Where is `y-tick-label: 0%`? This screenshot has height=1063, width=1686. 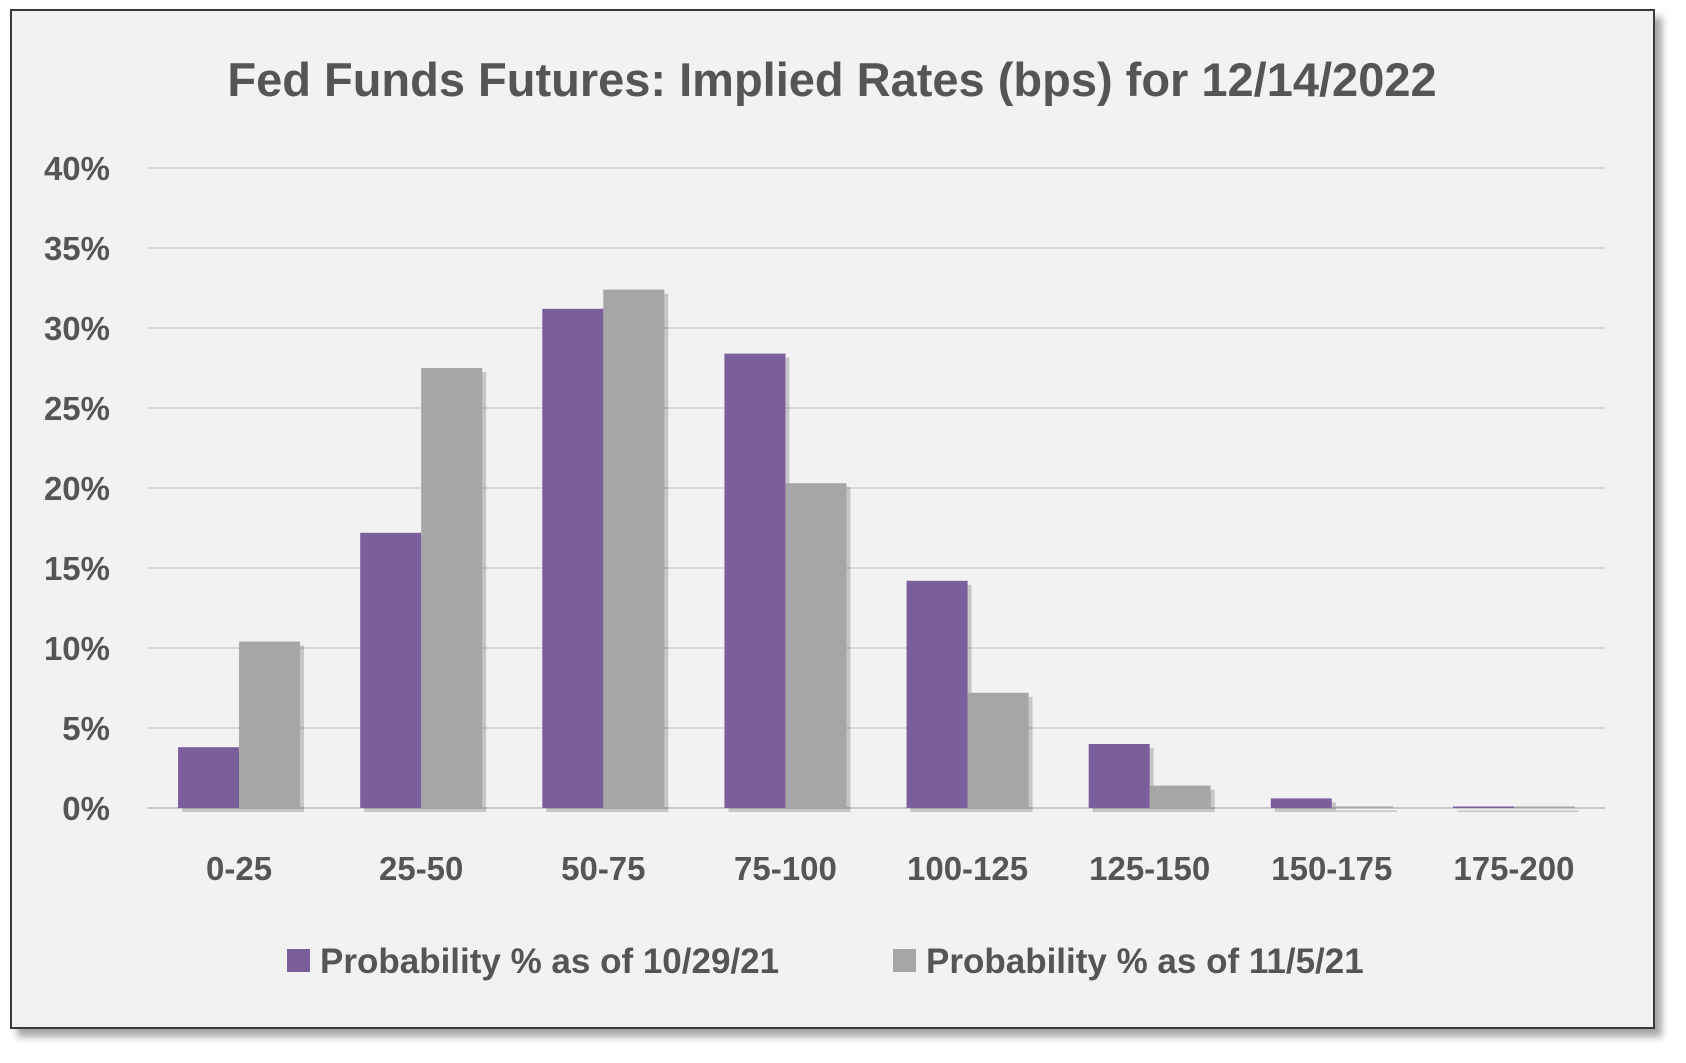 y-tick-label: 0% is located at coordinates (86, 808).